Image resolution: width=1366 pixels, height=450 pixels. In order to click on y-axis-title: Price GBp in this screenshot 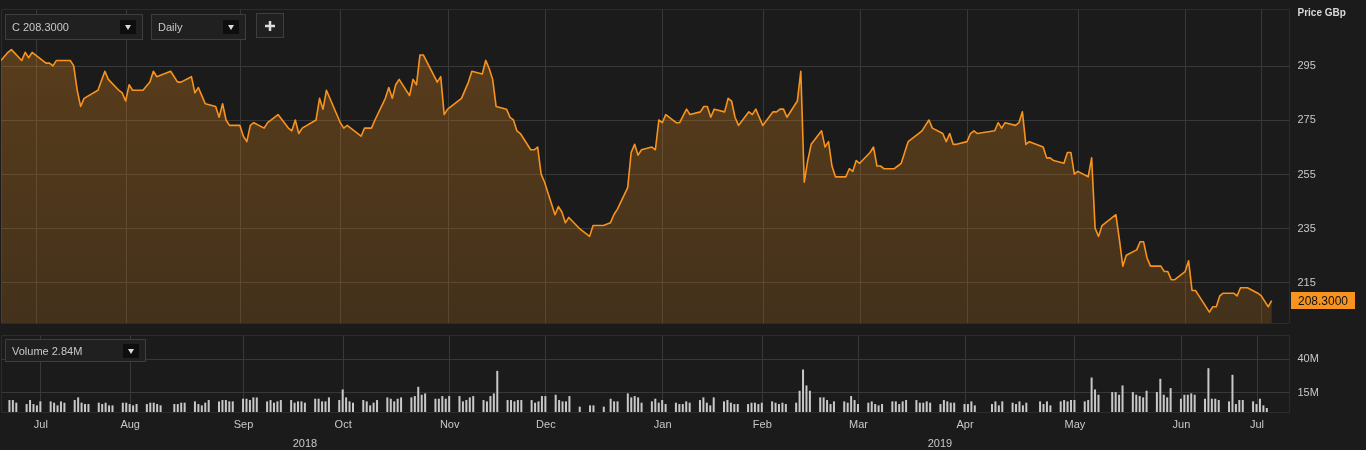, I will do `click(1321, 12)`.